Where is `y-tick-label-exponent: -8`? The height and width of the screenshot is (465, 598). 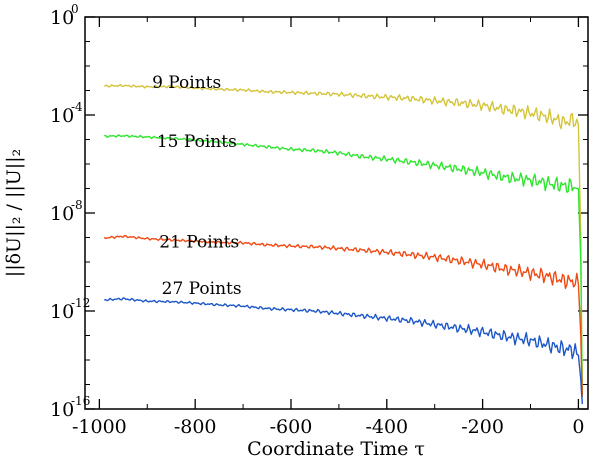 y-tick-label-exponent: -8 is located at coordinates (77, 205).